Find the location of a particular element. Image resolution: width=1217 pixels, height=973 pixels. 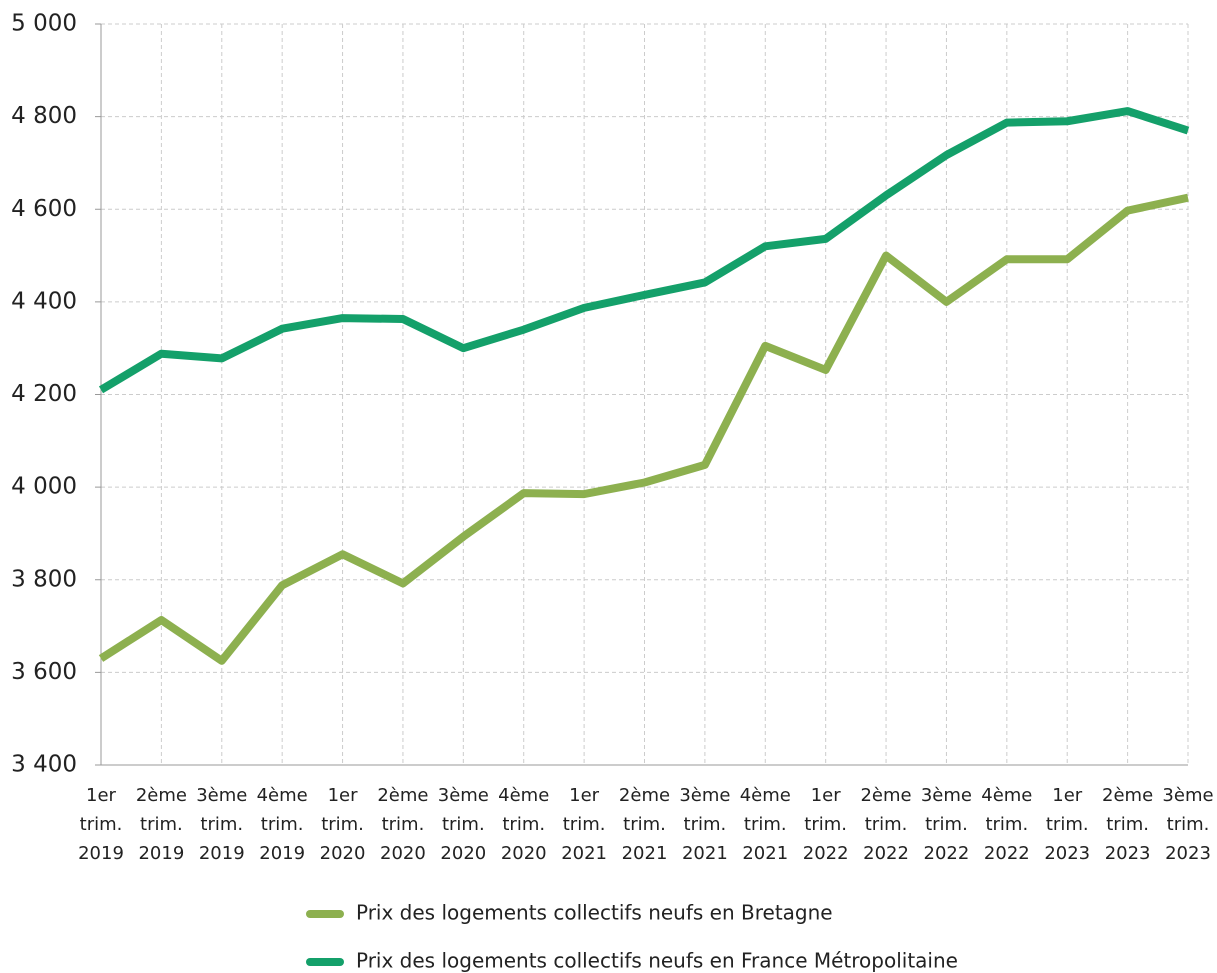

x-tick-label: 1er trim. 2020 is located at coordinates (343, 824).